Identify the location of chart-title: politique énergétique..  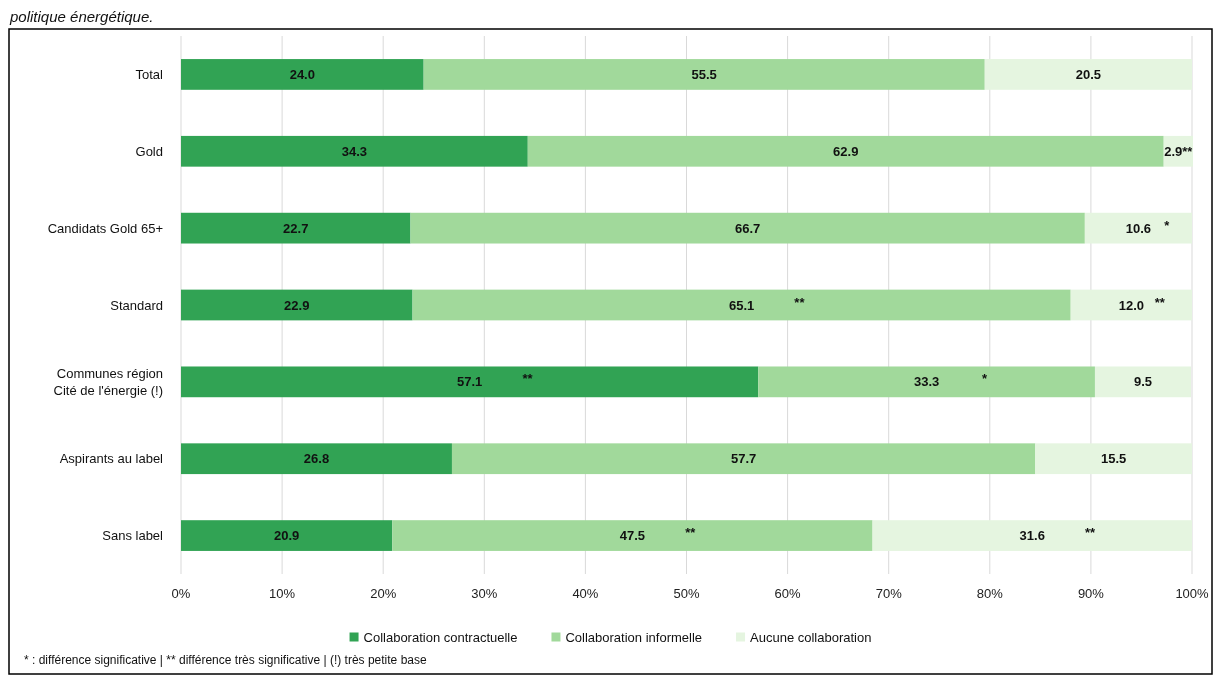
(81, 16).